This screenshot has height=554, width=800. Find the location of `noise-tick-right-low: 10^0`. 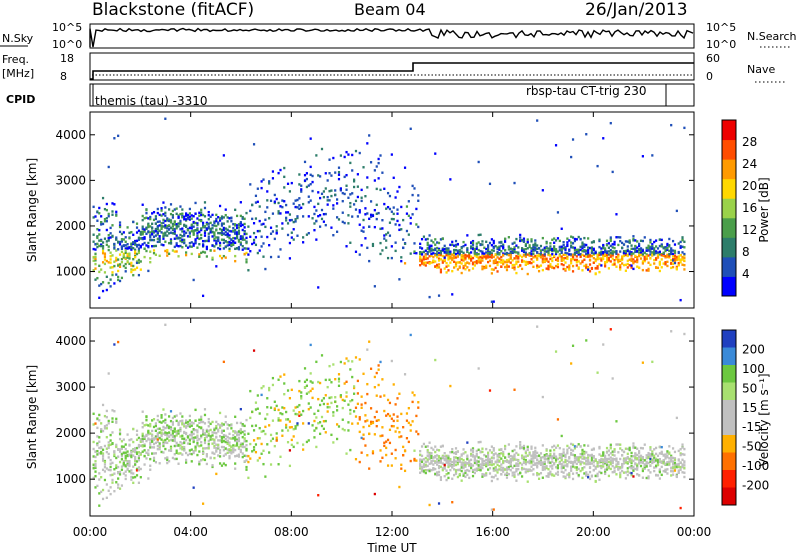

noise-tick-right-low: 10^0 is located at coordinates (721, 44).